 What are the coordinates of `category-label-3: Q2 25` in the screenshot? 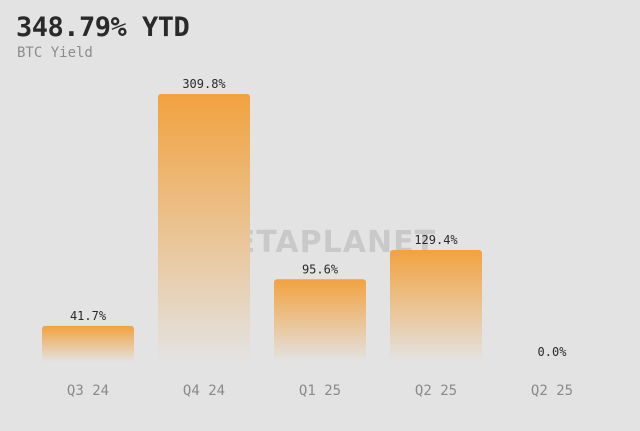 It's located at (436, 391).